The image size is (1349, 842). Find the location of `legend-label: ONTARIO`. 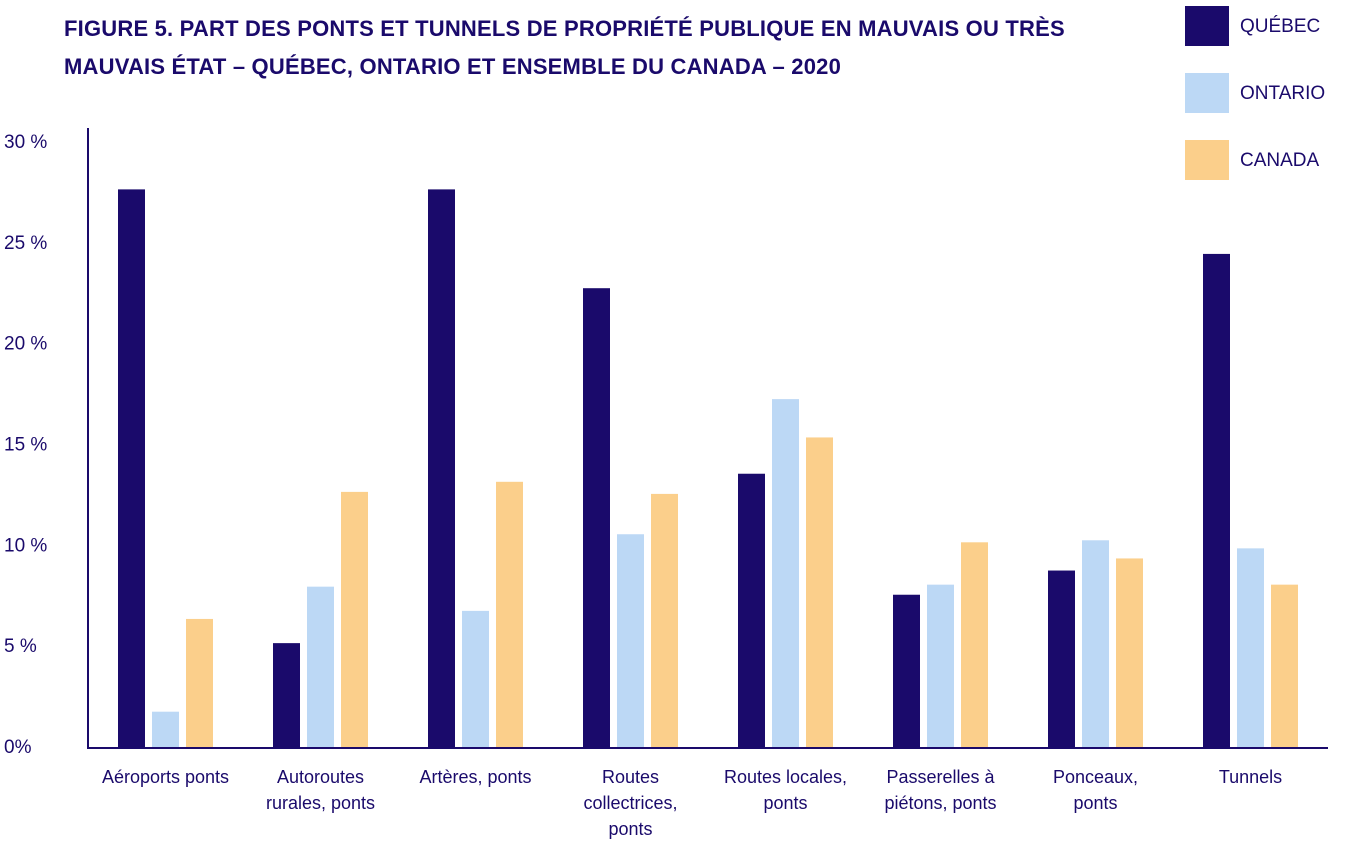

legend-label: ONTARIO is located at coordinates (1282, 93).